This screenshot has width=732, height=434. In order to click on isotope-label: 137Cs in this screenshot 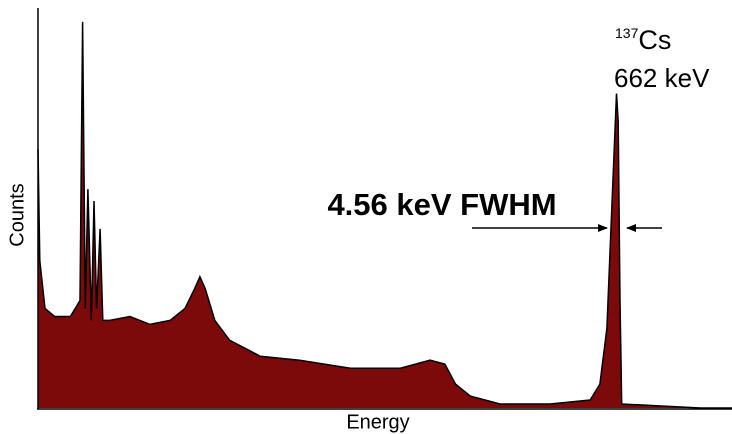, I will do `click(643, 40)`.